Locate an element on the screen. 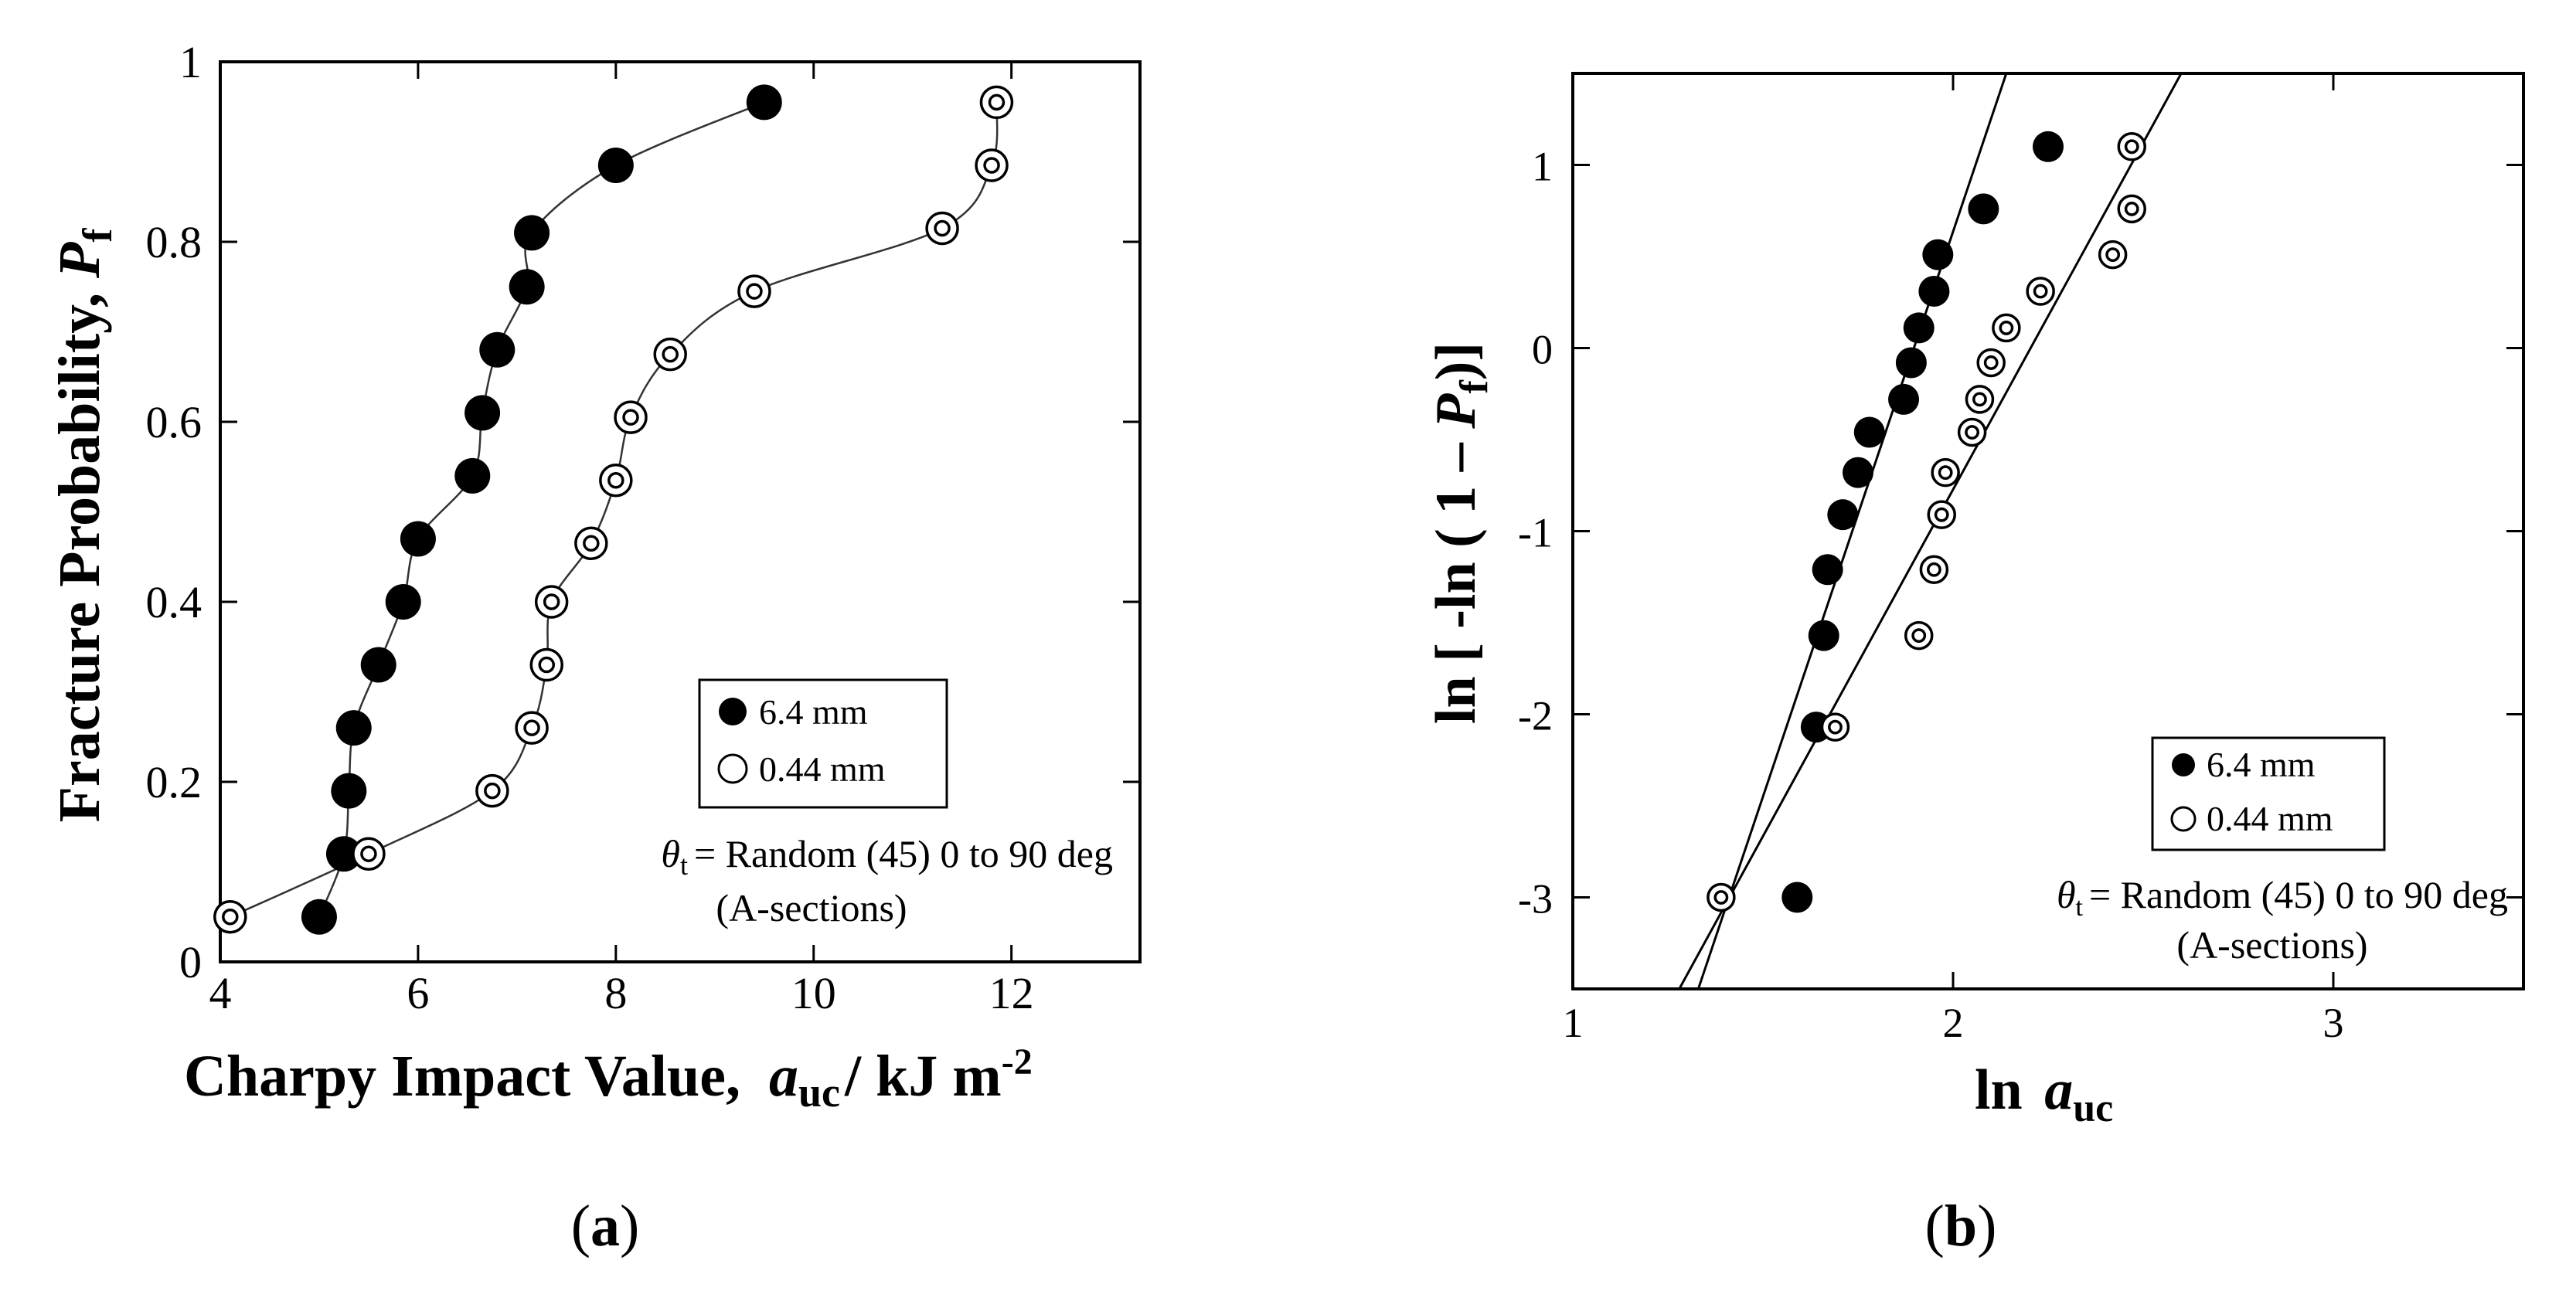 Image resolution: width=2576 pixels, height=1291 pixels. panel-a-xlabel: Charpy Impact Value, auc/ kJ m-2 is located at coordinates (608, 1078).